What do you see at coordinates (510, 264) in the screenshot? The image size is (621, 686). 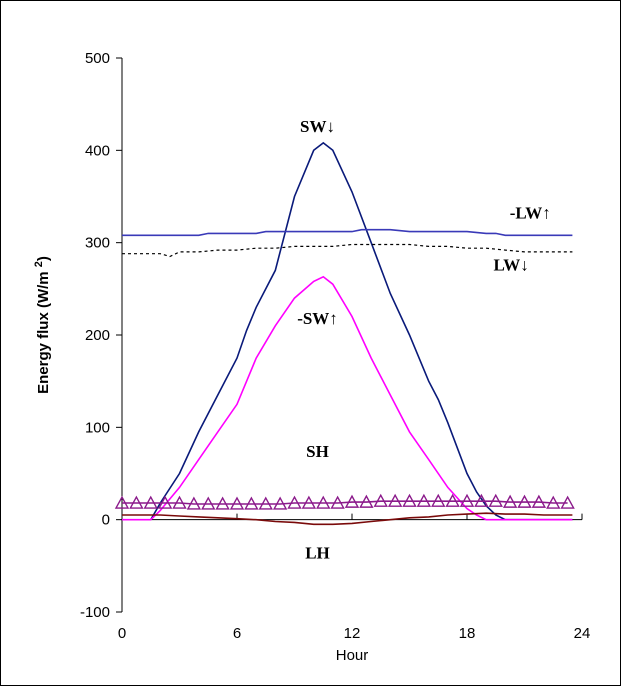 I see `annotation-label: LW↓` at bounding box center [510, 264].